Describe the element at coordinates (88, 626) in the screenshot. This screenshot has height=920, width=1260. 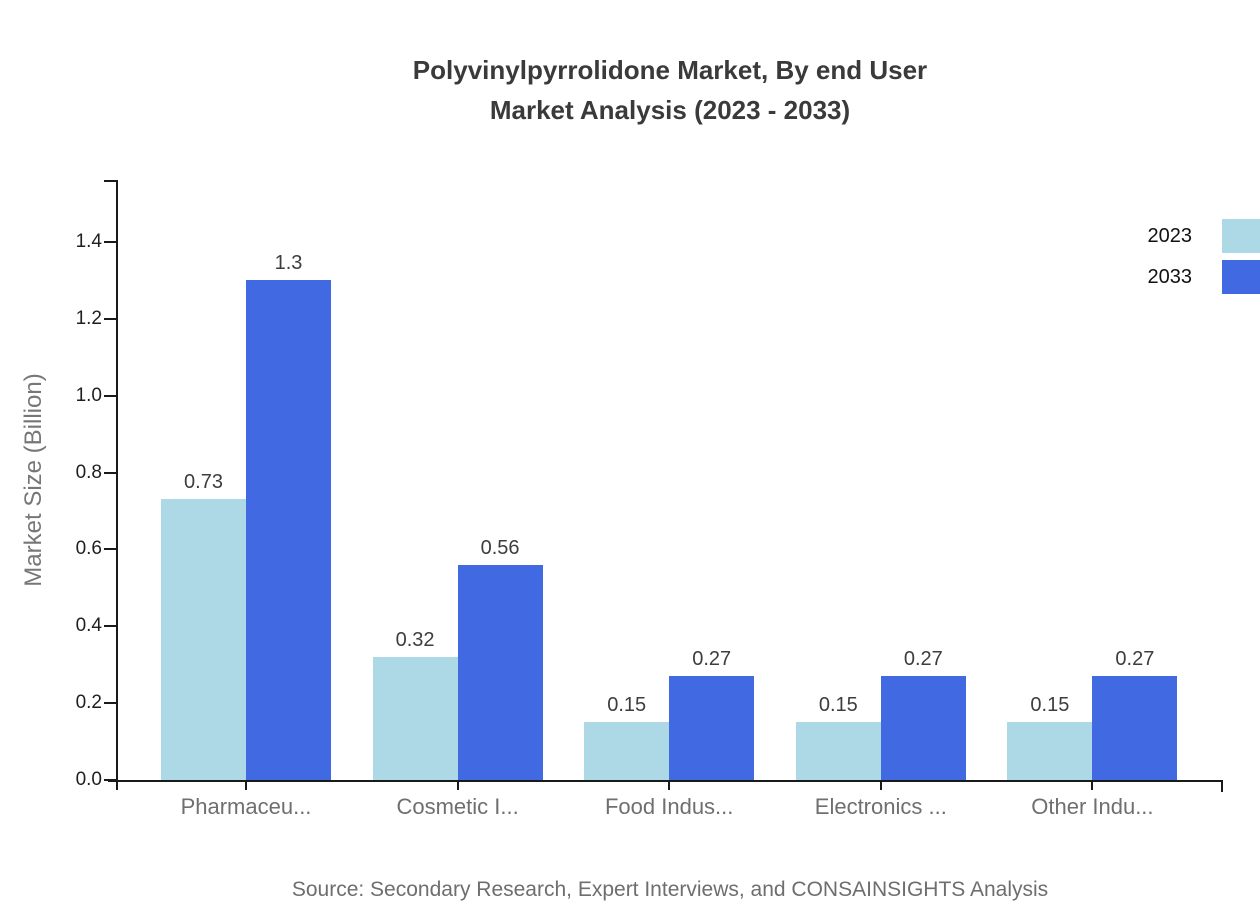
I see `y-tick-label: 0.4` at that location.